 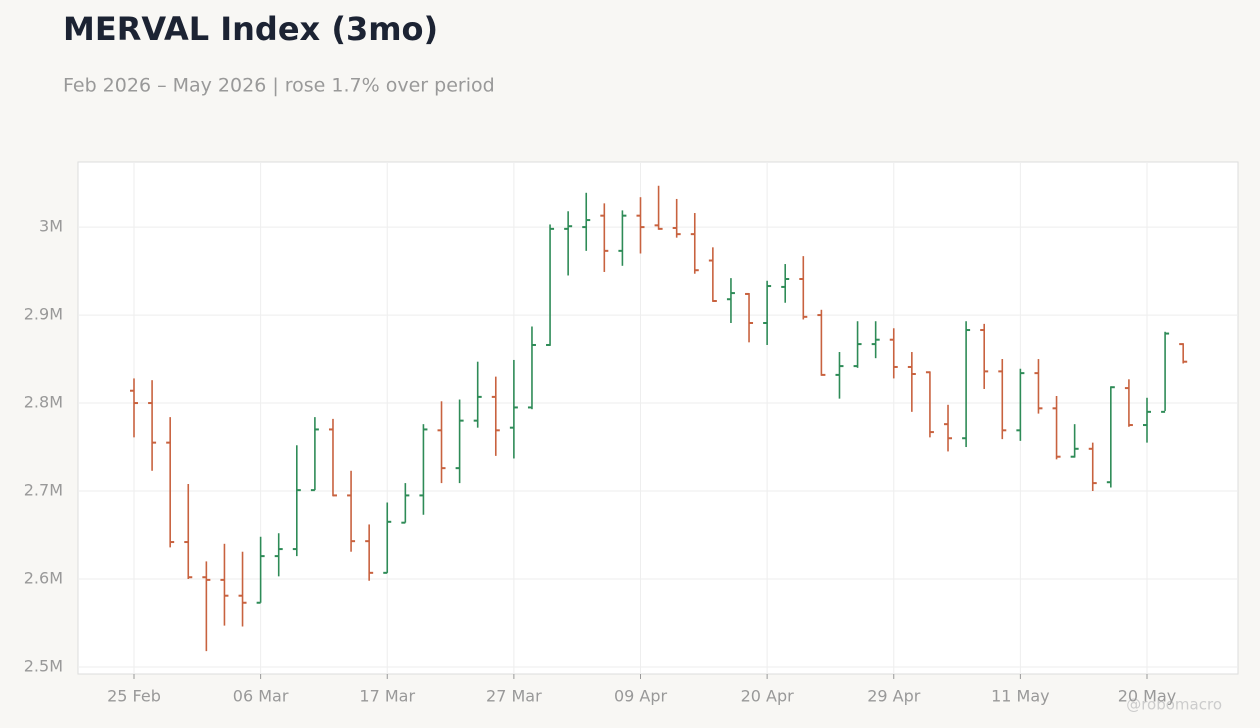 I want to click on credit: @robomacro, so click(x=1174, y=705).